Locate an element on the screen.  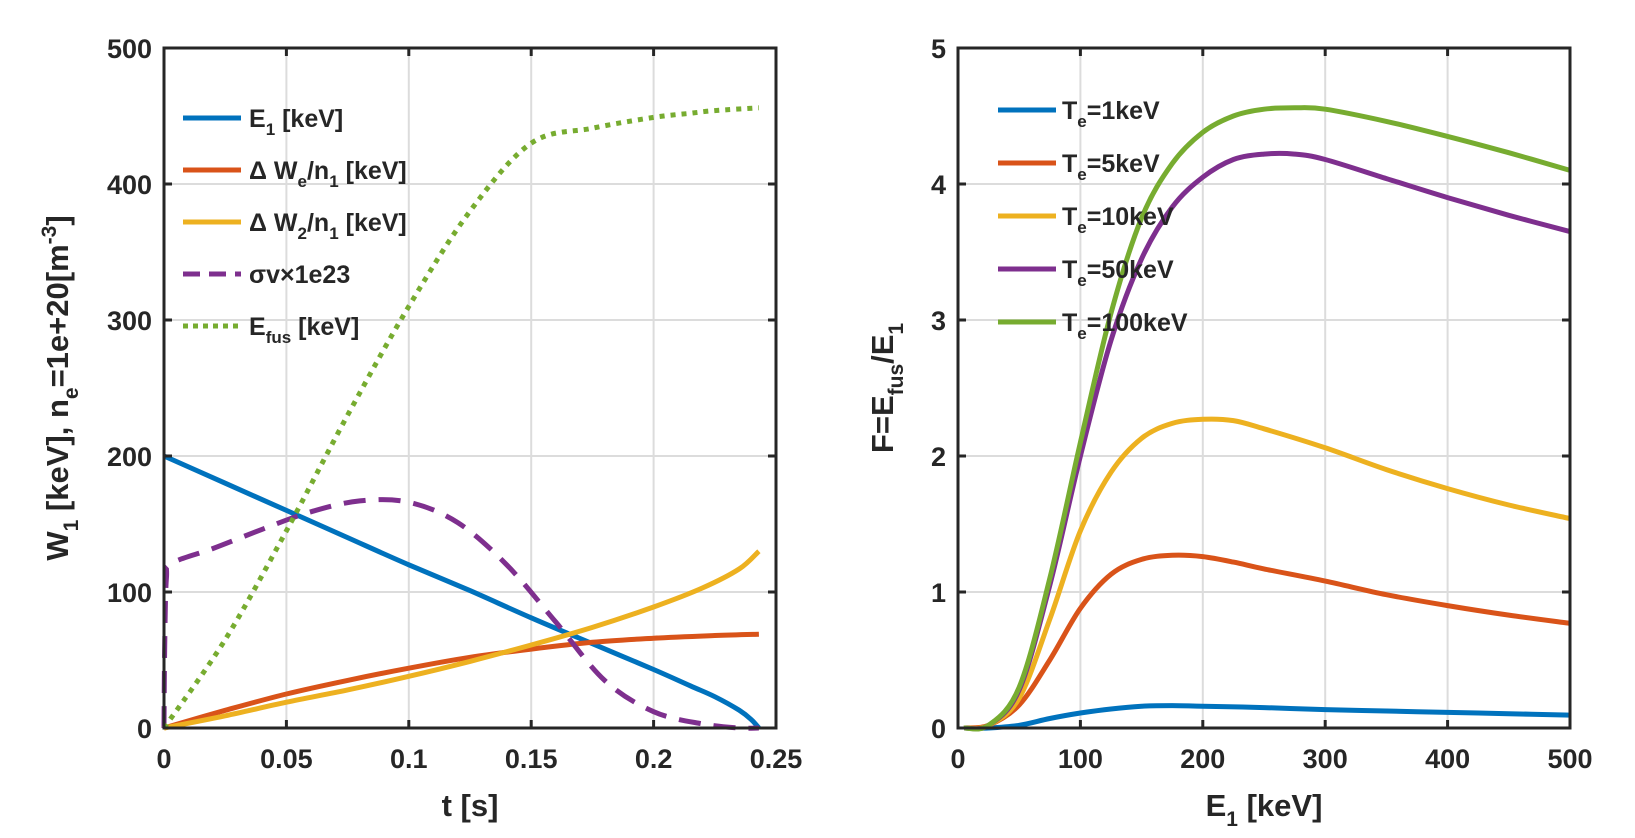
legend-label-t100: Te=100keV is located at coordinates (1125, 326).